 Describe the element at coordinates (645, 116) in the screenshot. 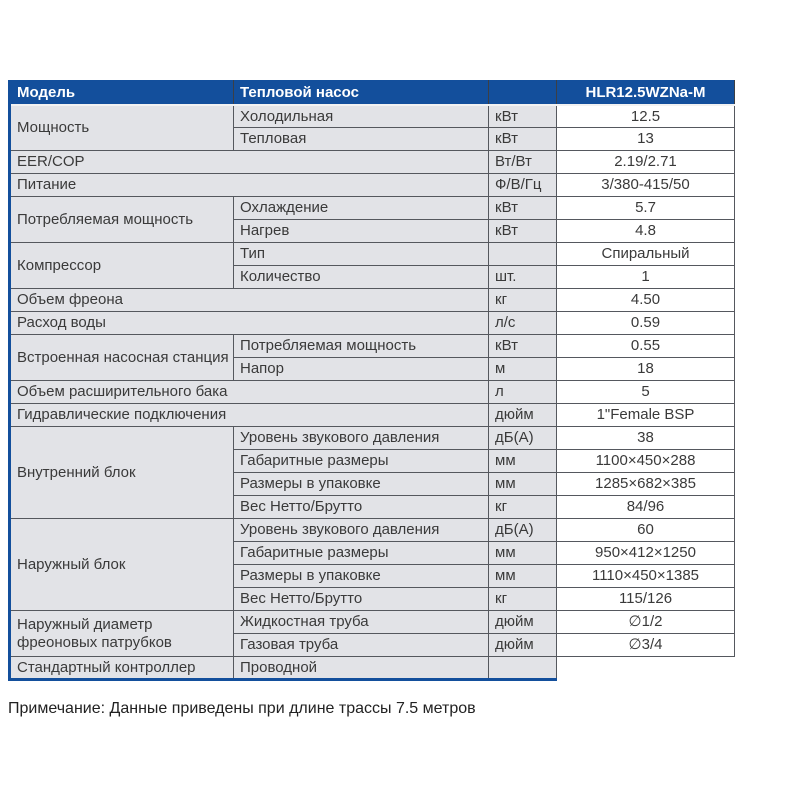

I see `spec-value-cell: 12.5` at that location.